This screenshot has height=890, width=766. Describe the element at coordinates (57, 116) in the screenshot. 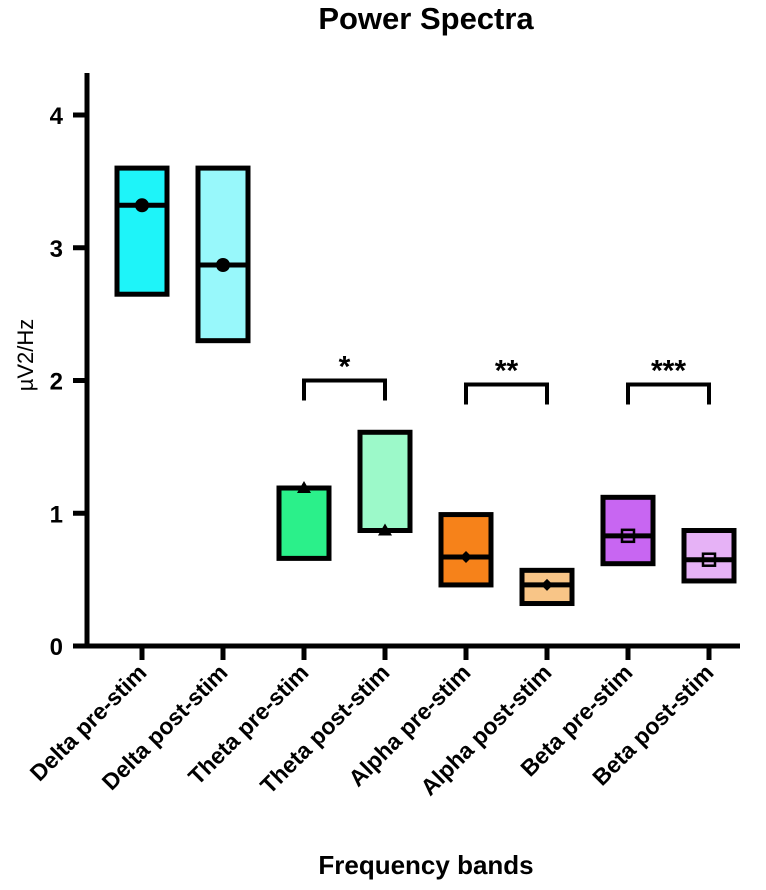

I see `y-tick-label: 4` at that location.